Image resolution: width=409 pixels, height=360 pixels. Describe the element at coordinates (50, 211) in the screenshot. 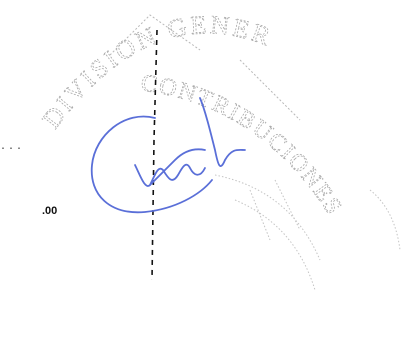

I see `amount-value: .00` at that location.